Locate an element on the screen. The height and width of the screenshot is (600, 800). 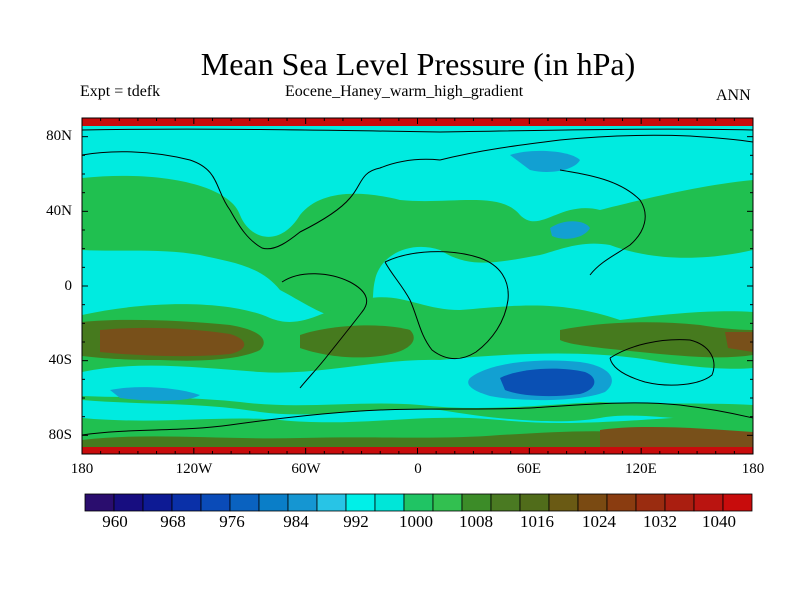
colorbar-label: 1024 is located at coordinates (599, 521).